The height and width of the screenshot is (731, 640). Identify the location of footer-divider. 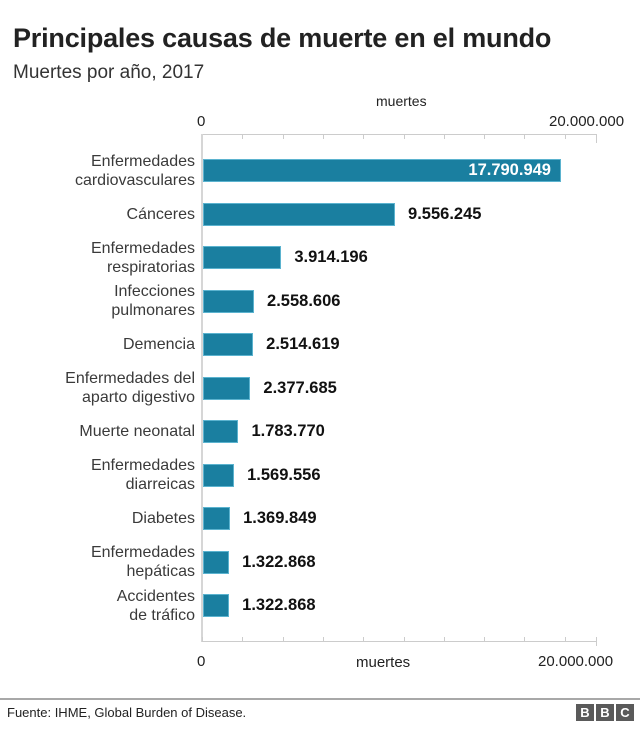
(320, 699).